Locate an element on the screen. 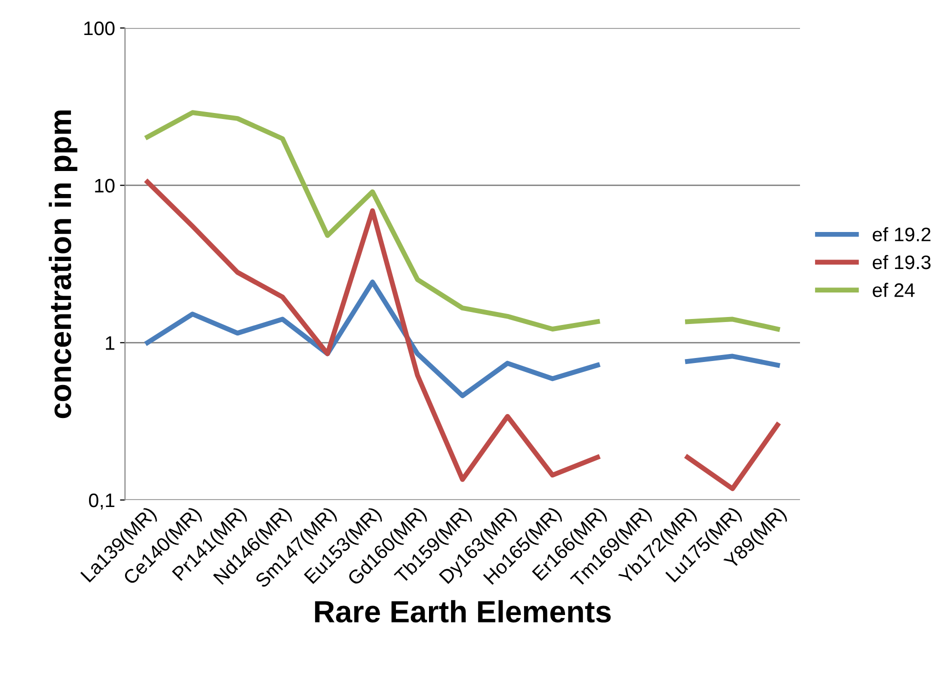  legend-label: ef 24 is located at coordinates (893, 290).